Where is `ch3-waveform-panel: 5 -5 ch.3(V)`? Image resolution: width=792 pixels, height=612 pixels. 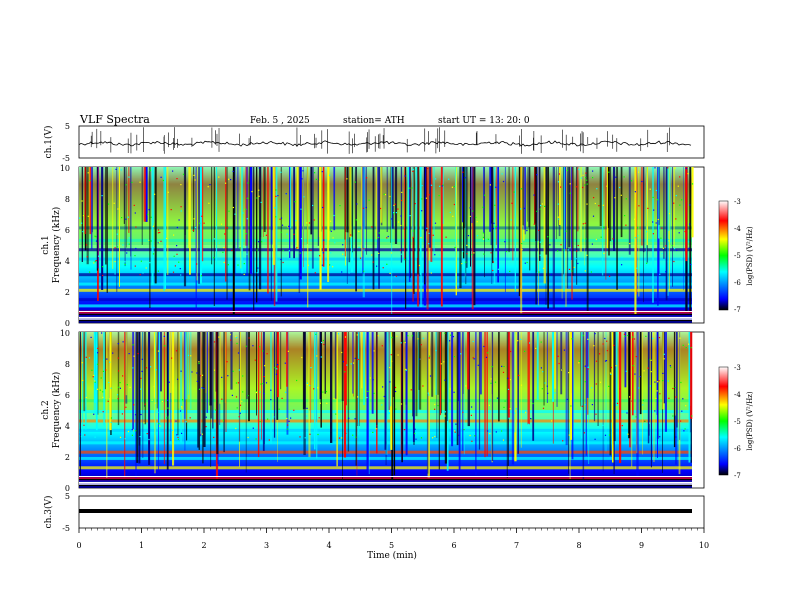
ch3-waveform-panel: 5 -5 ch.3(V) is located at coordinates (374, 512).